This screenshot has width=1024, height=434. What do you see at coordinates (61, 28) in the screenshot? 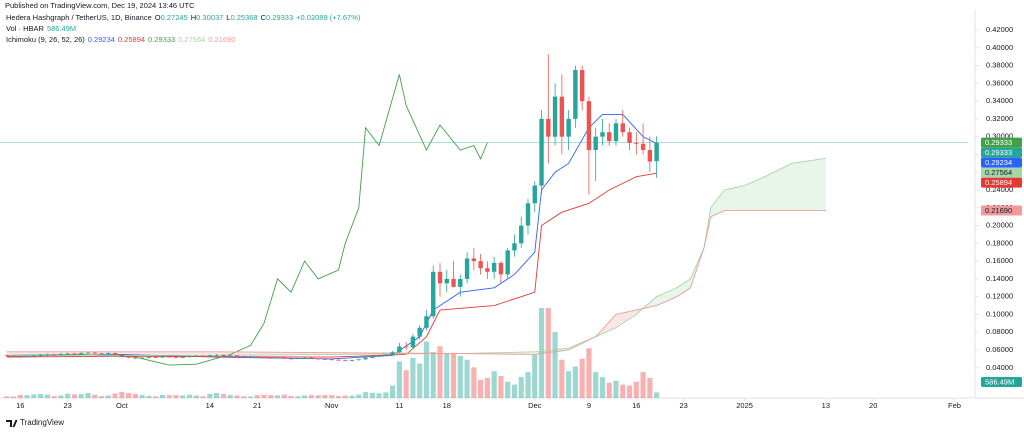
I see `volume-value: 586.49M` at bounding box center [61, 28].